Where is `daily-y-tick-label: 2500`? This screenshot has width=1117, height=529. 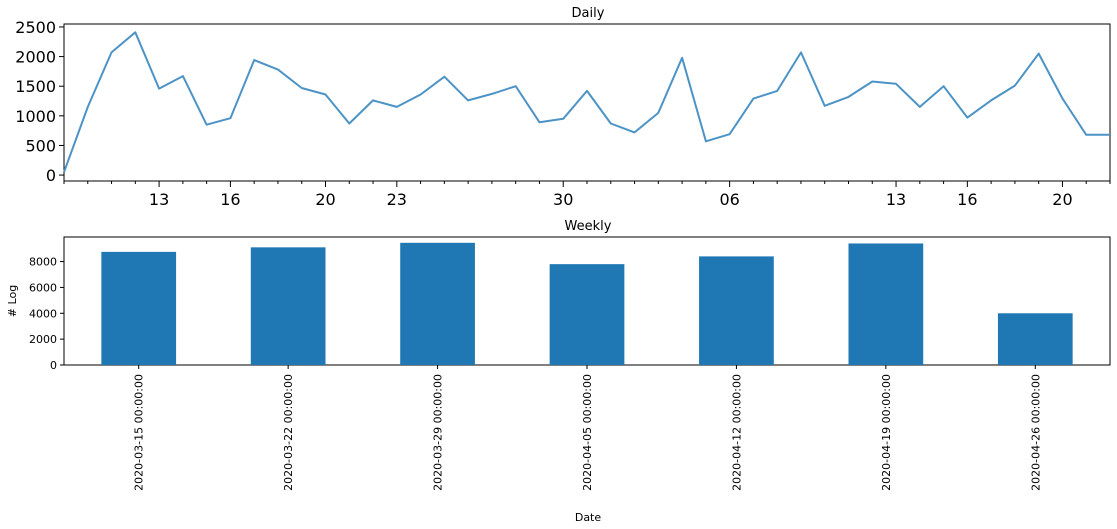
daily-y-tick-label: 2500 is located at coordinates (35, 27).